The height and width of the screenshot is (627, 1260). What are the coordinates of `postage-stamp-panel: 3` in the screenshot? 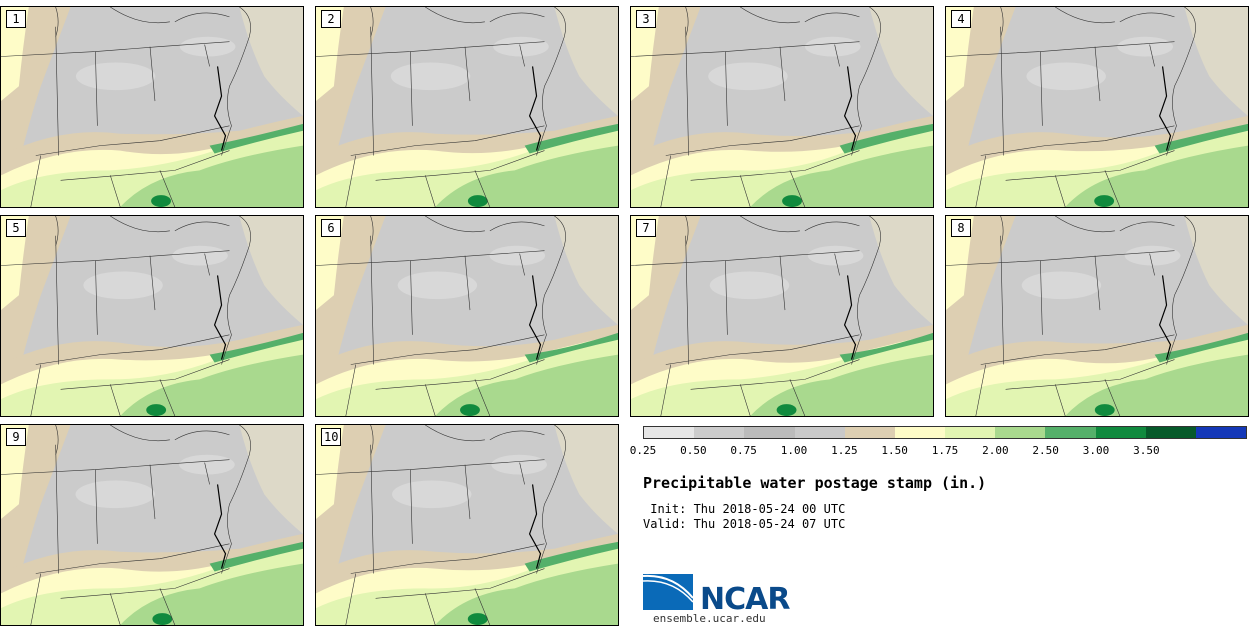 It's located at (782, 107).